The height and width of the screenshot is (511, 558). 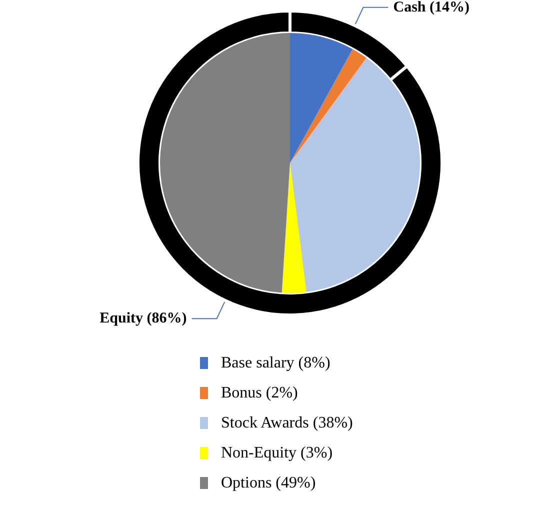 I want to click on legend-label: Bonus (2%), so click(x=259, y=393).